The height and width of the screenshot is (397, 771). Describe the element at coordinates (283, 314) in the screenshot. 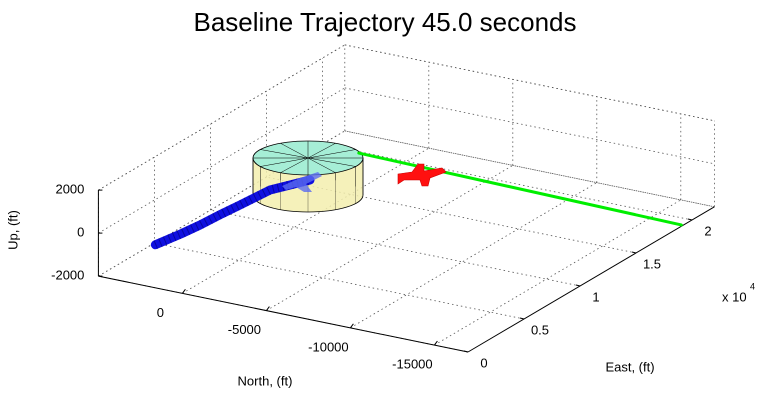

I see `x-axis` at that location.